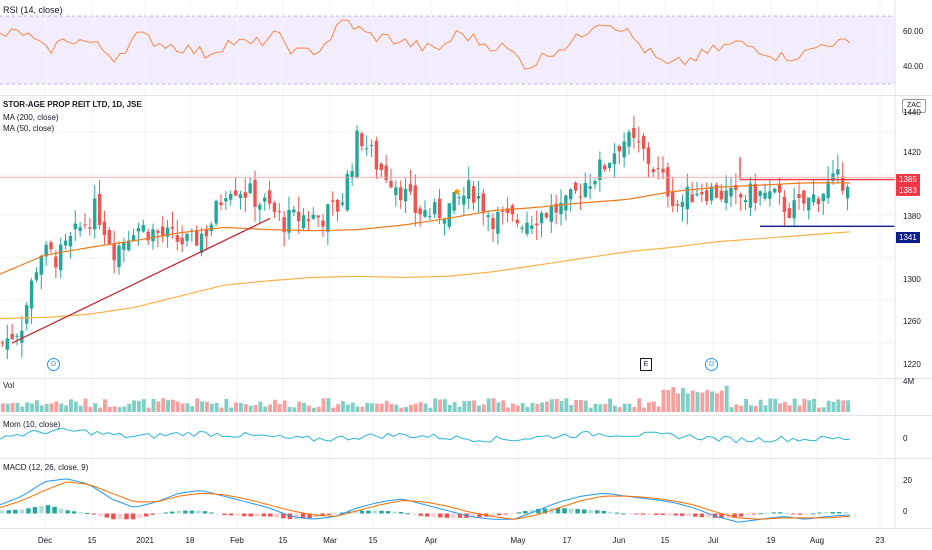  Describe the element at coordinates (646, 364) in the screenshot. I see `earnings-marker: E` at that location.